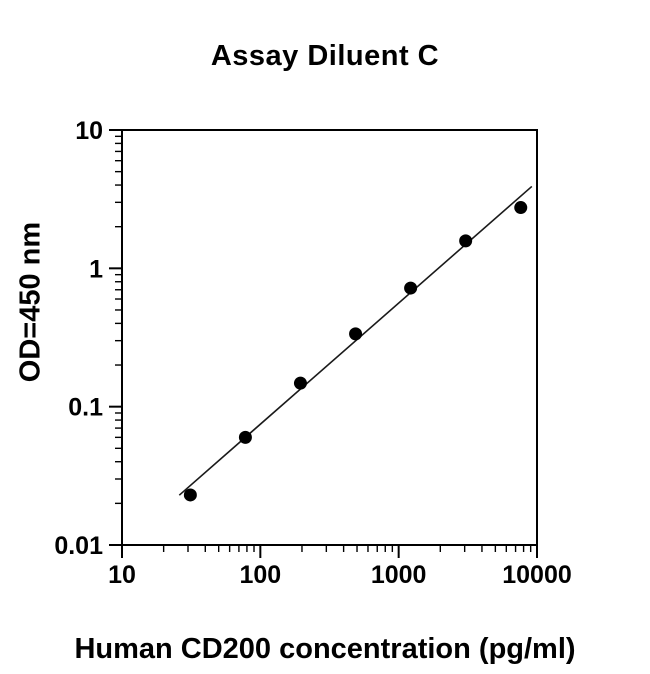 The width and height of the screenshot is (650, 674). What do you see at coordinates (85, 408) in the screenshot?
I see `y-tick-label: 0.1` at bounding box center [85, 408].